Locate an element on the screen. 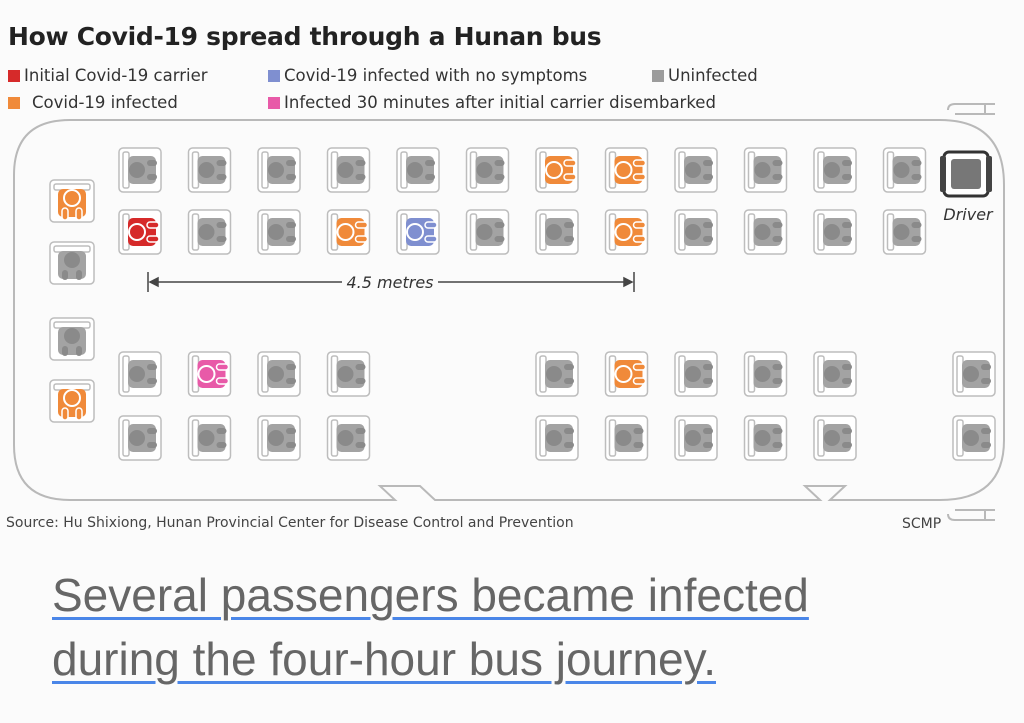 This screenshot has width=1024, height=723. legend-swatch-orange is located at coordinates (14, 102).